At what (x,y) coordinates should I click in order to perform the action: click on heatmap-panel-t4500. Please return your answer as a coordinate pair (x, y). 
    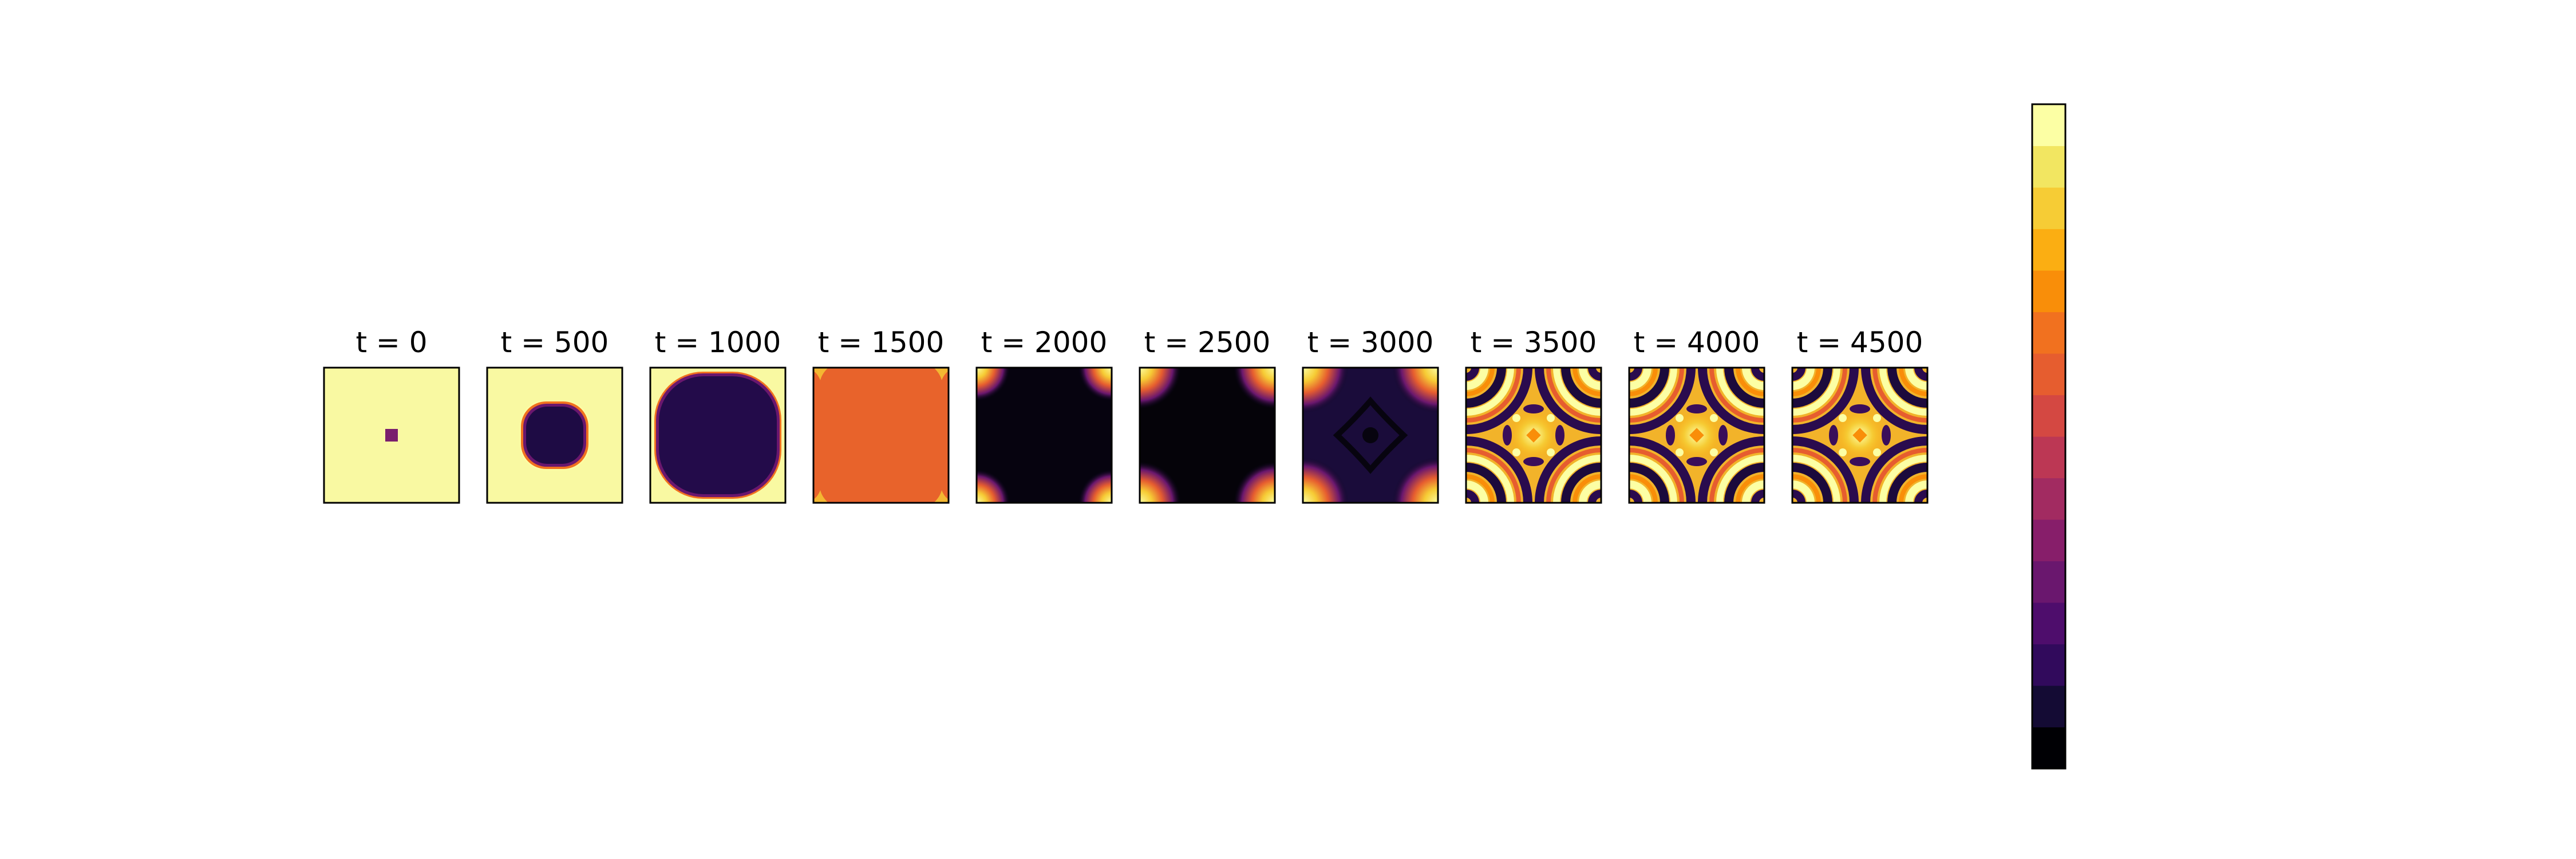
    Looking at the image, I should click on (1859, 435).